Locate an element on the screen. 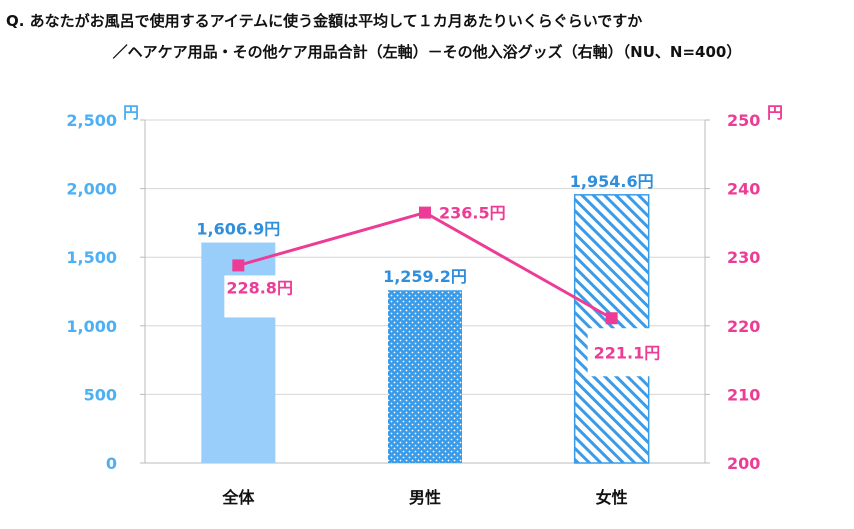 The width and height of the screenshot is (854, 529). x-category-label: 男性 is located at coordinates (425, 497).